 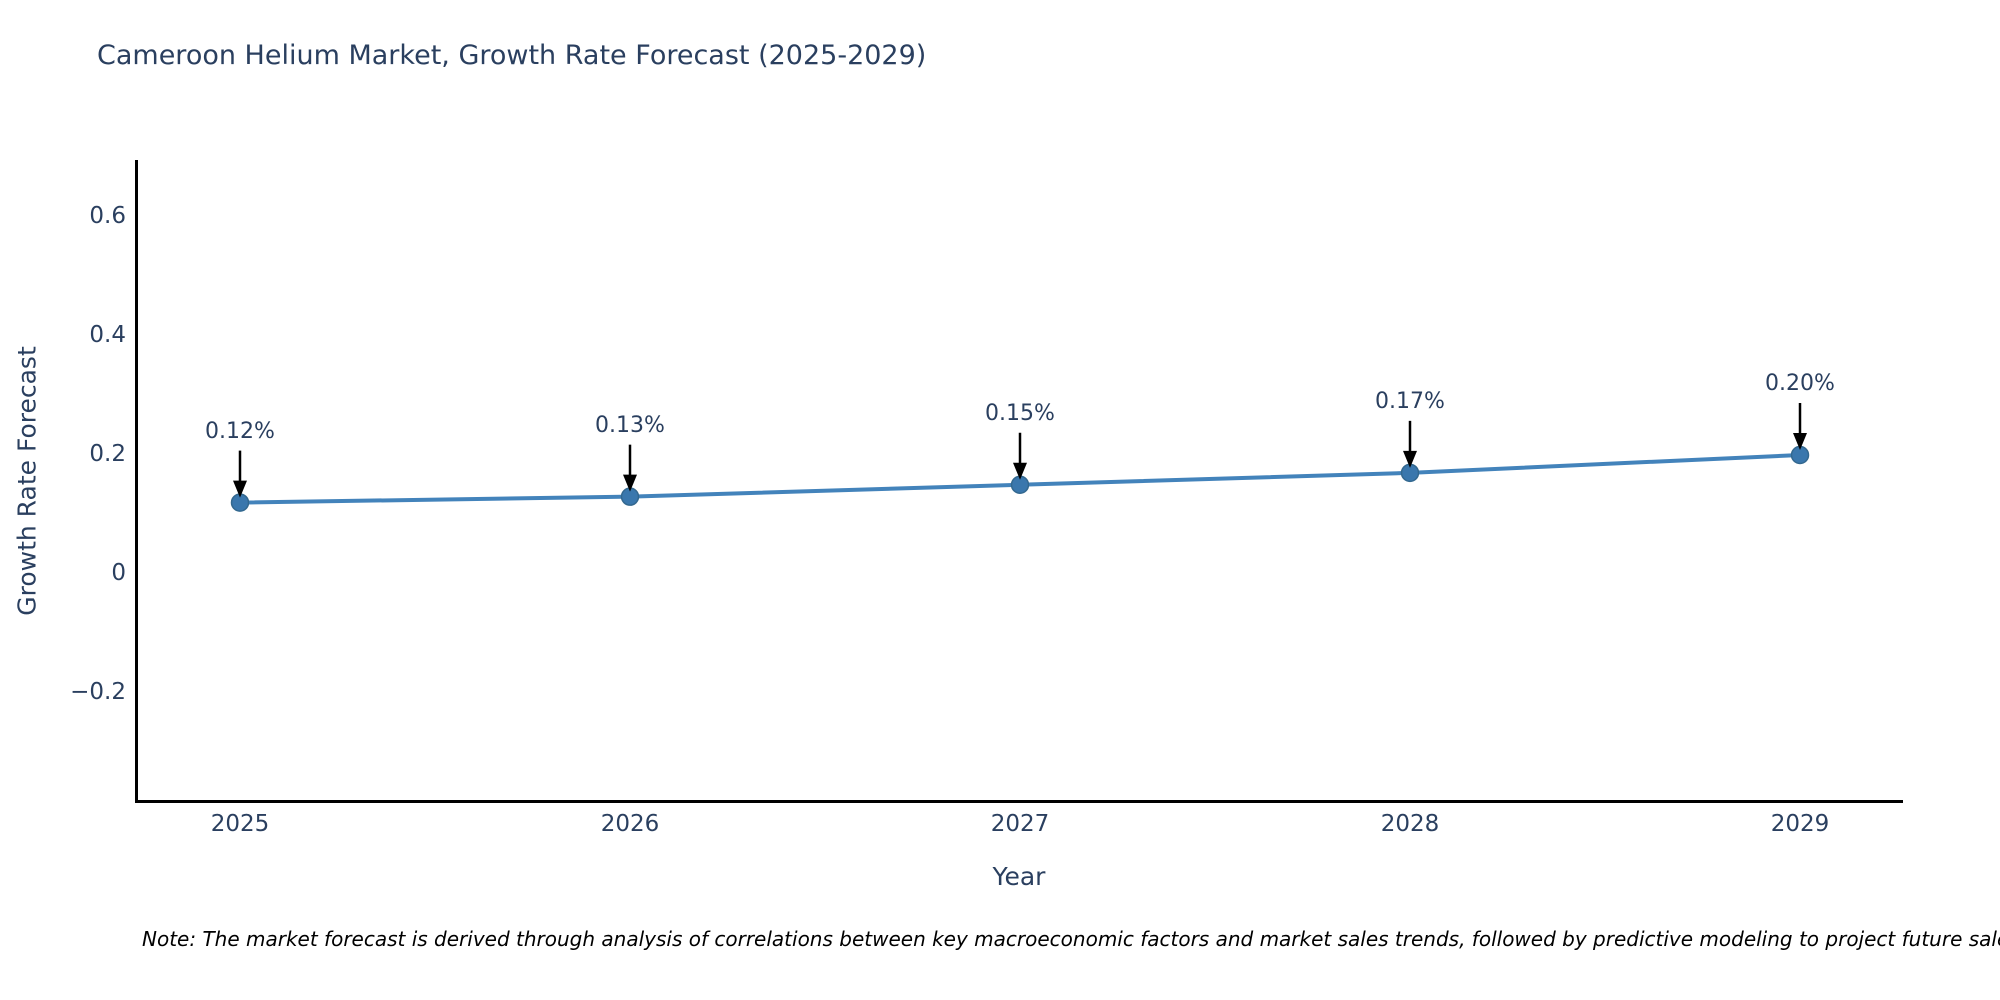 I want to click on x-axis-title: Year, so click(x=1019, y=876).